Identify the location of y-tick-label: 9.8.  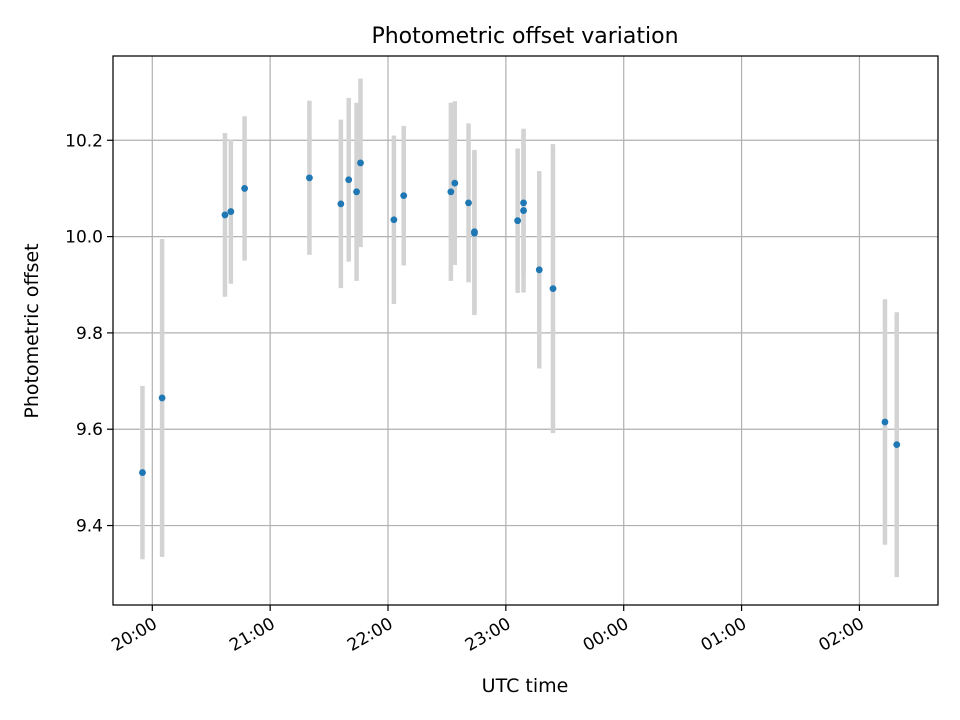
(89, 334).